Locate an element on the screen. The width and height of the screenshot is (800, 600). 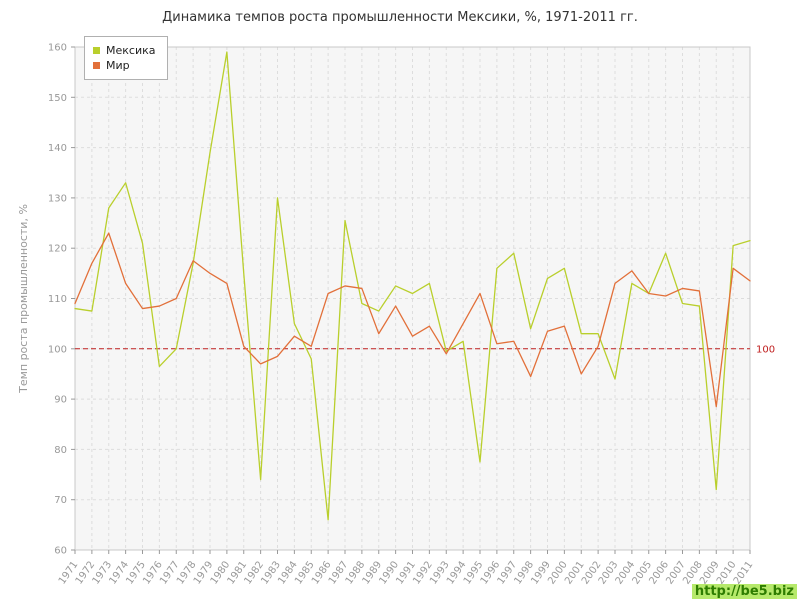
y-tick-label: 80 is located at coordinates (60, 450).